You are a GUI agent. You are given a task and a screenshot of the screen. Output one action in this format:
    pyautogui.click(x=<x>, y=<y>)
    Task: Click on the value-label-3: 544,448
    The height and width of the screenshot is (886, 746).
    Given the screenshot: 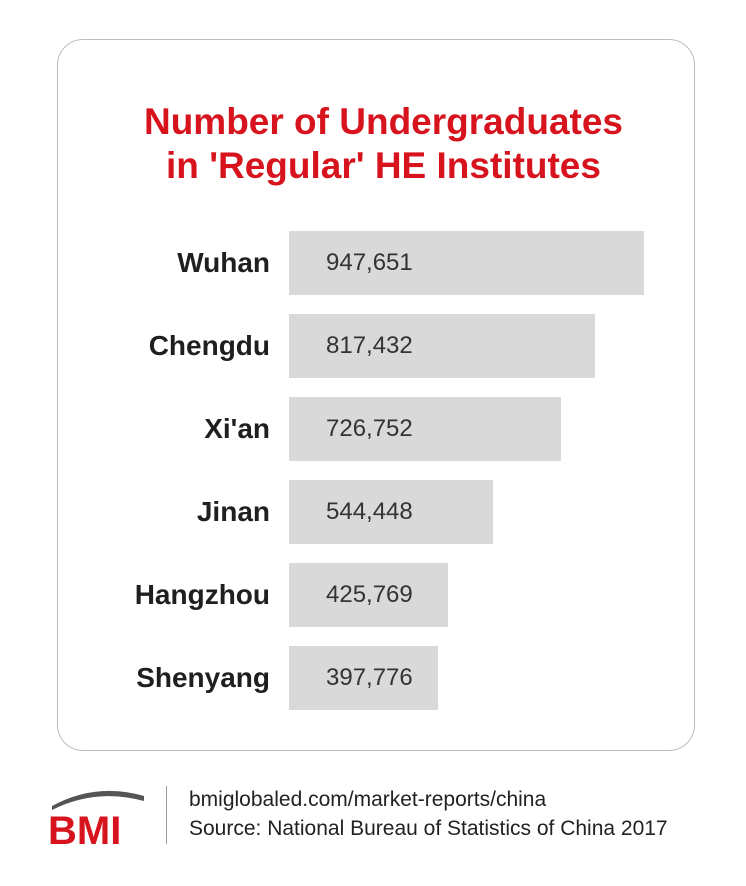 What is the action you would take?
    pyautogui.click(x=369, y=511)
    